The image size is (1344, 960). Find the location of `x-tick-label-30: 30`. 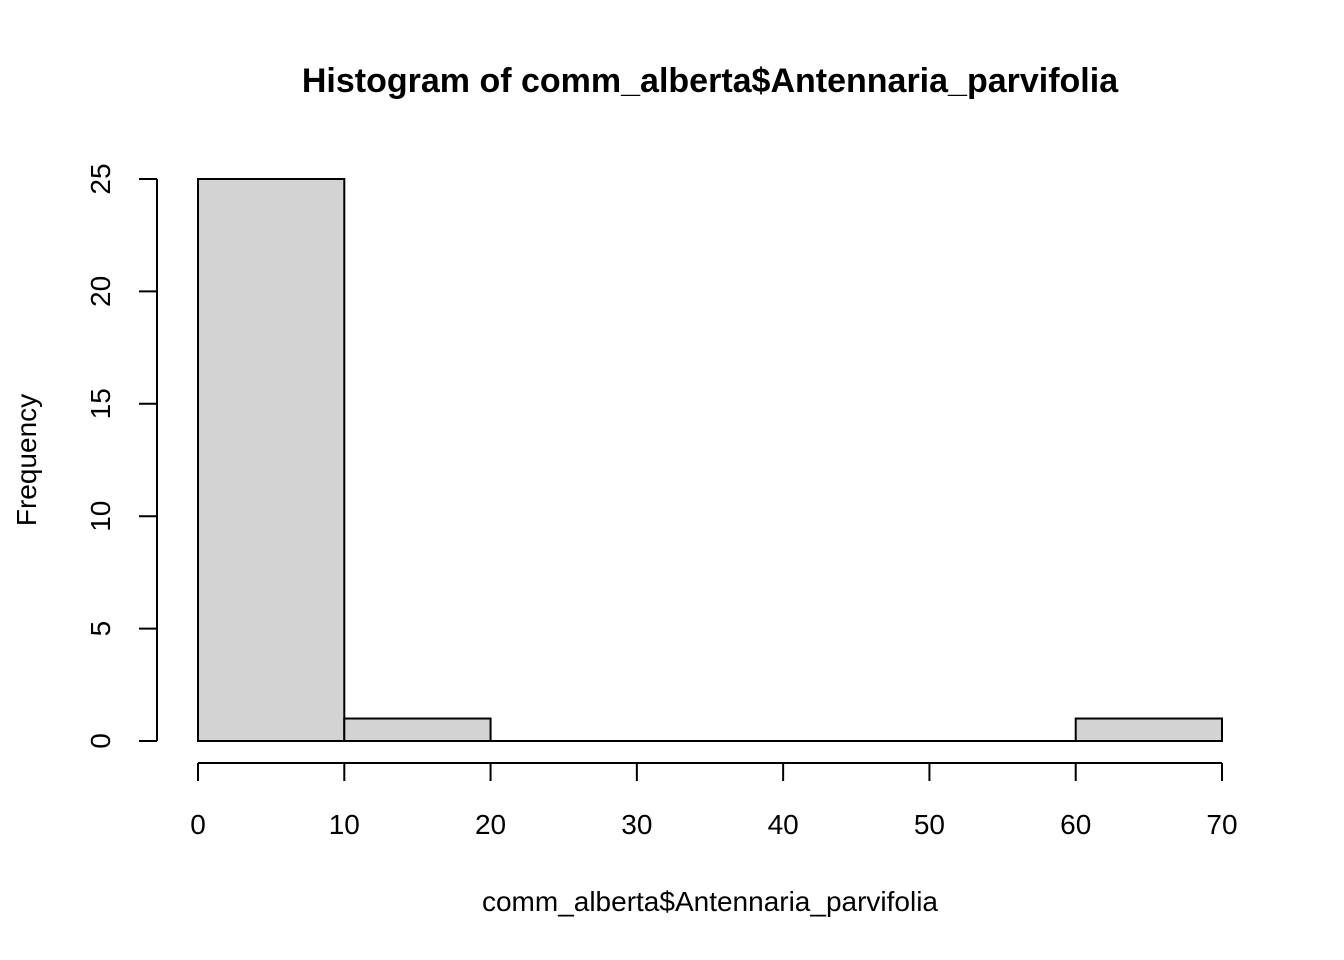

x-tick-label-30: 30 is located at coordinates (636, 824).